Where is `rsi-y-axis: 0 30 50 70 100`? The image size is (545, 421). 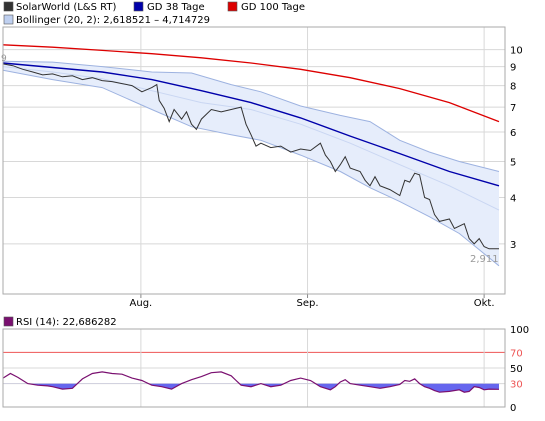 rsi-y-axis: 0 30 50 70 100 is located at coordinates (519, 369).